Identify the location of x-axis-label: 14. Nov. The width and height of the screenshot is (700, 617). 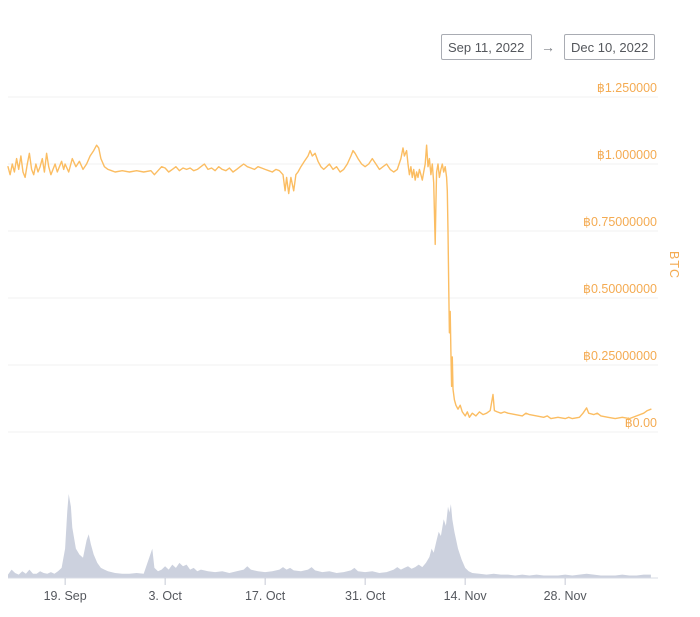
(466, 596).